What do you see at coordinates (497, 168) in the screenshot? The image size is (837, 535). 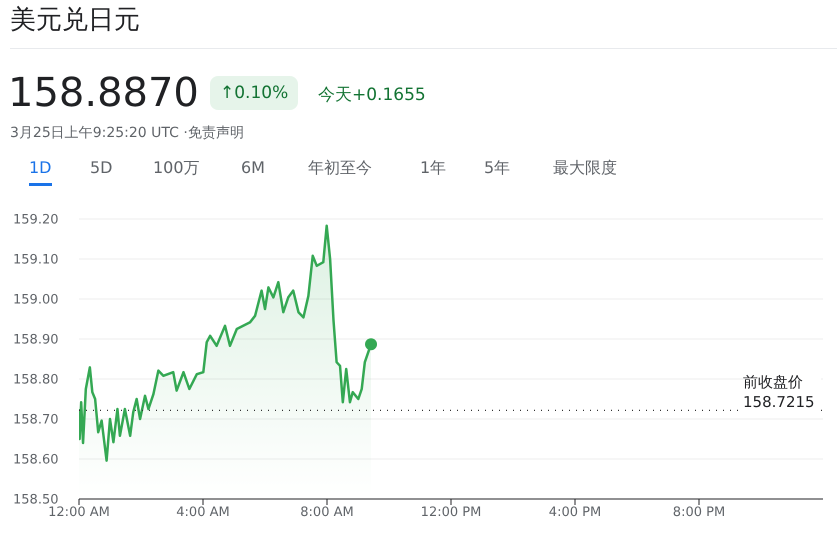 I see `text: 5年` at bounding box center [497, 168].